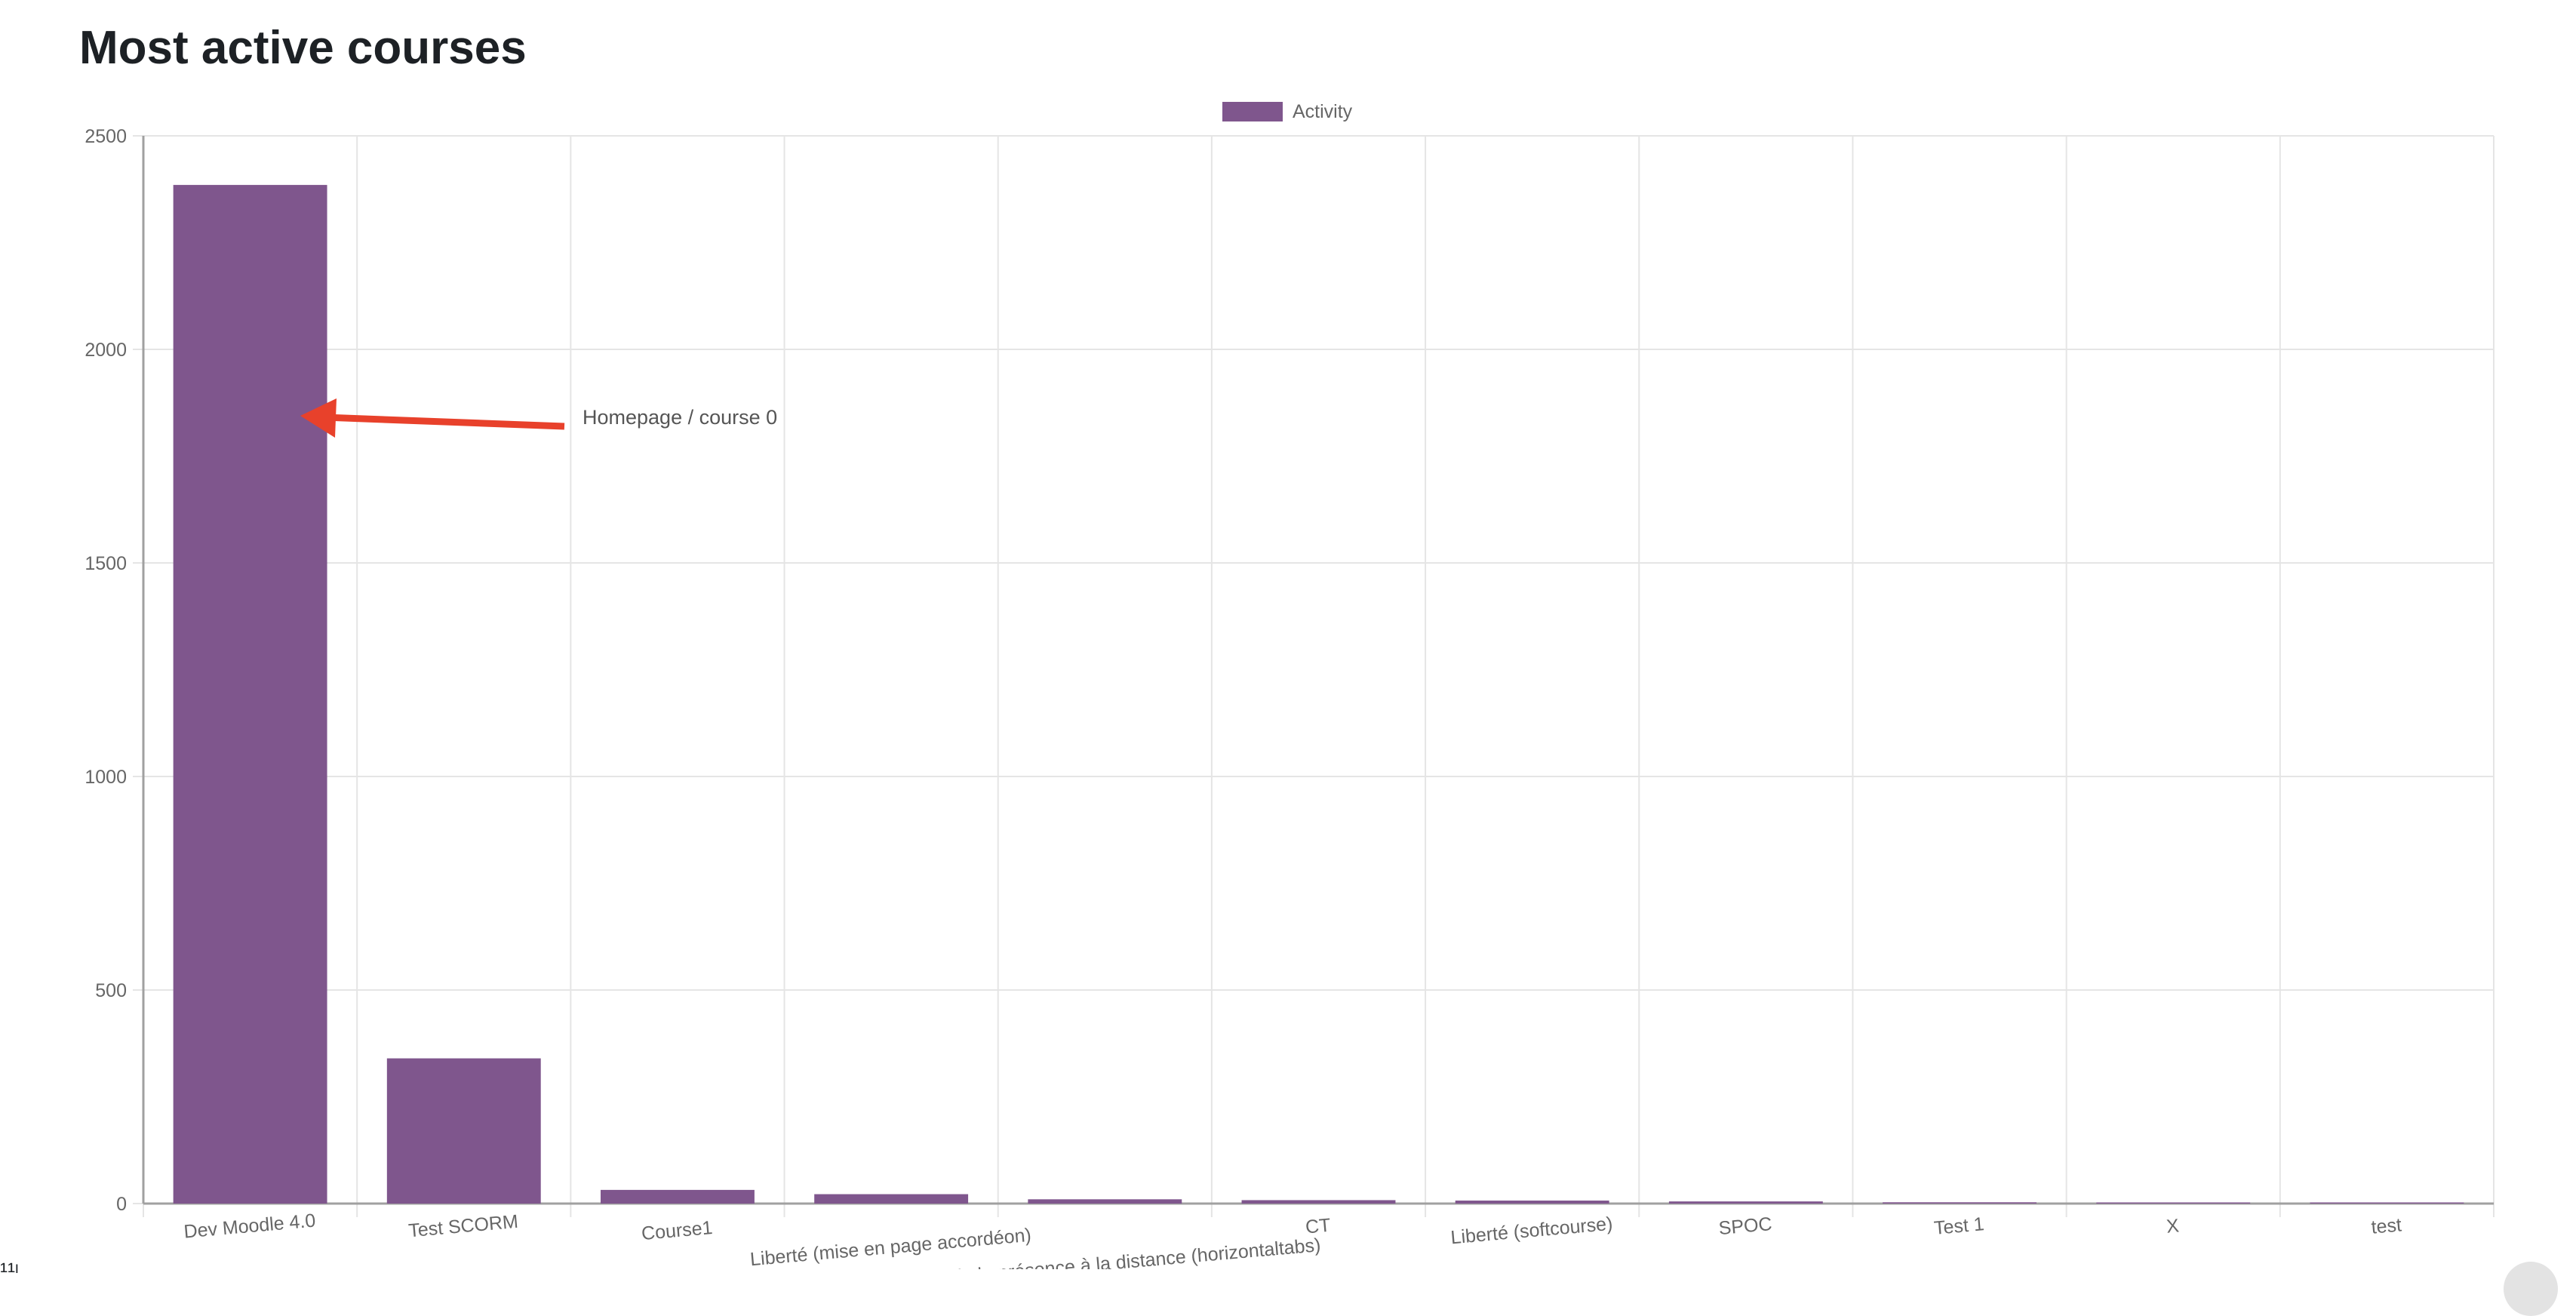 The width and height of the screenshot is (2576, 1316). I want to click on x-category-label: Liberté (softcourse), so click(1531, 1231).